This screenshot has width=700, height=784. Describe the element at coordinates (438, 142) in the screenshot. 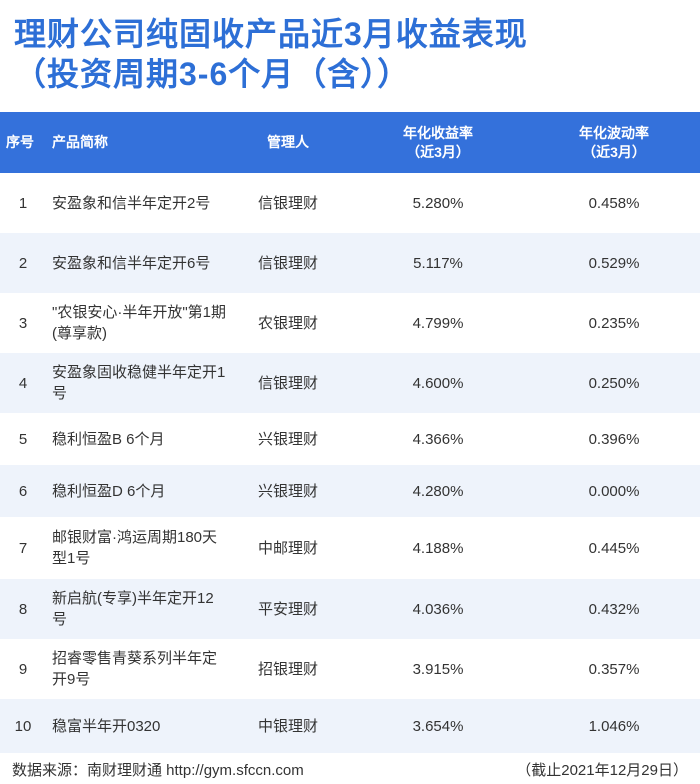

I see `header-annual-return: 年化收益率 （近3月）` at that location.